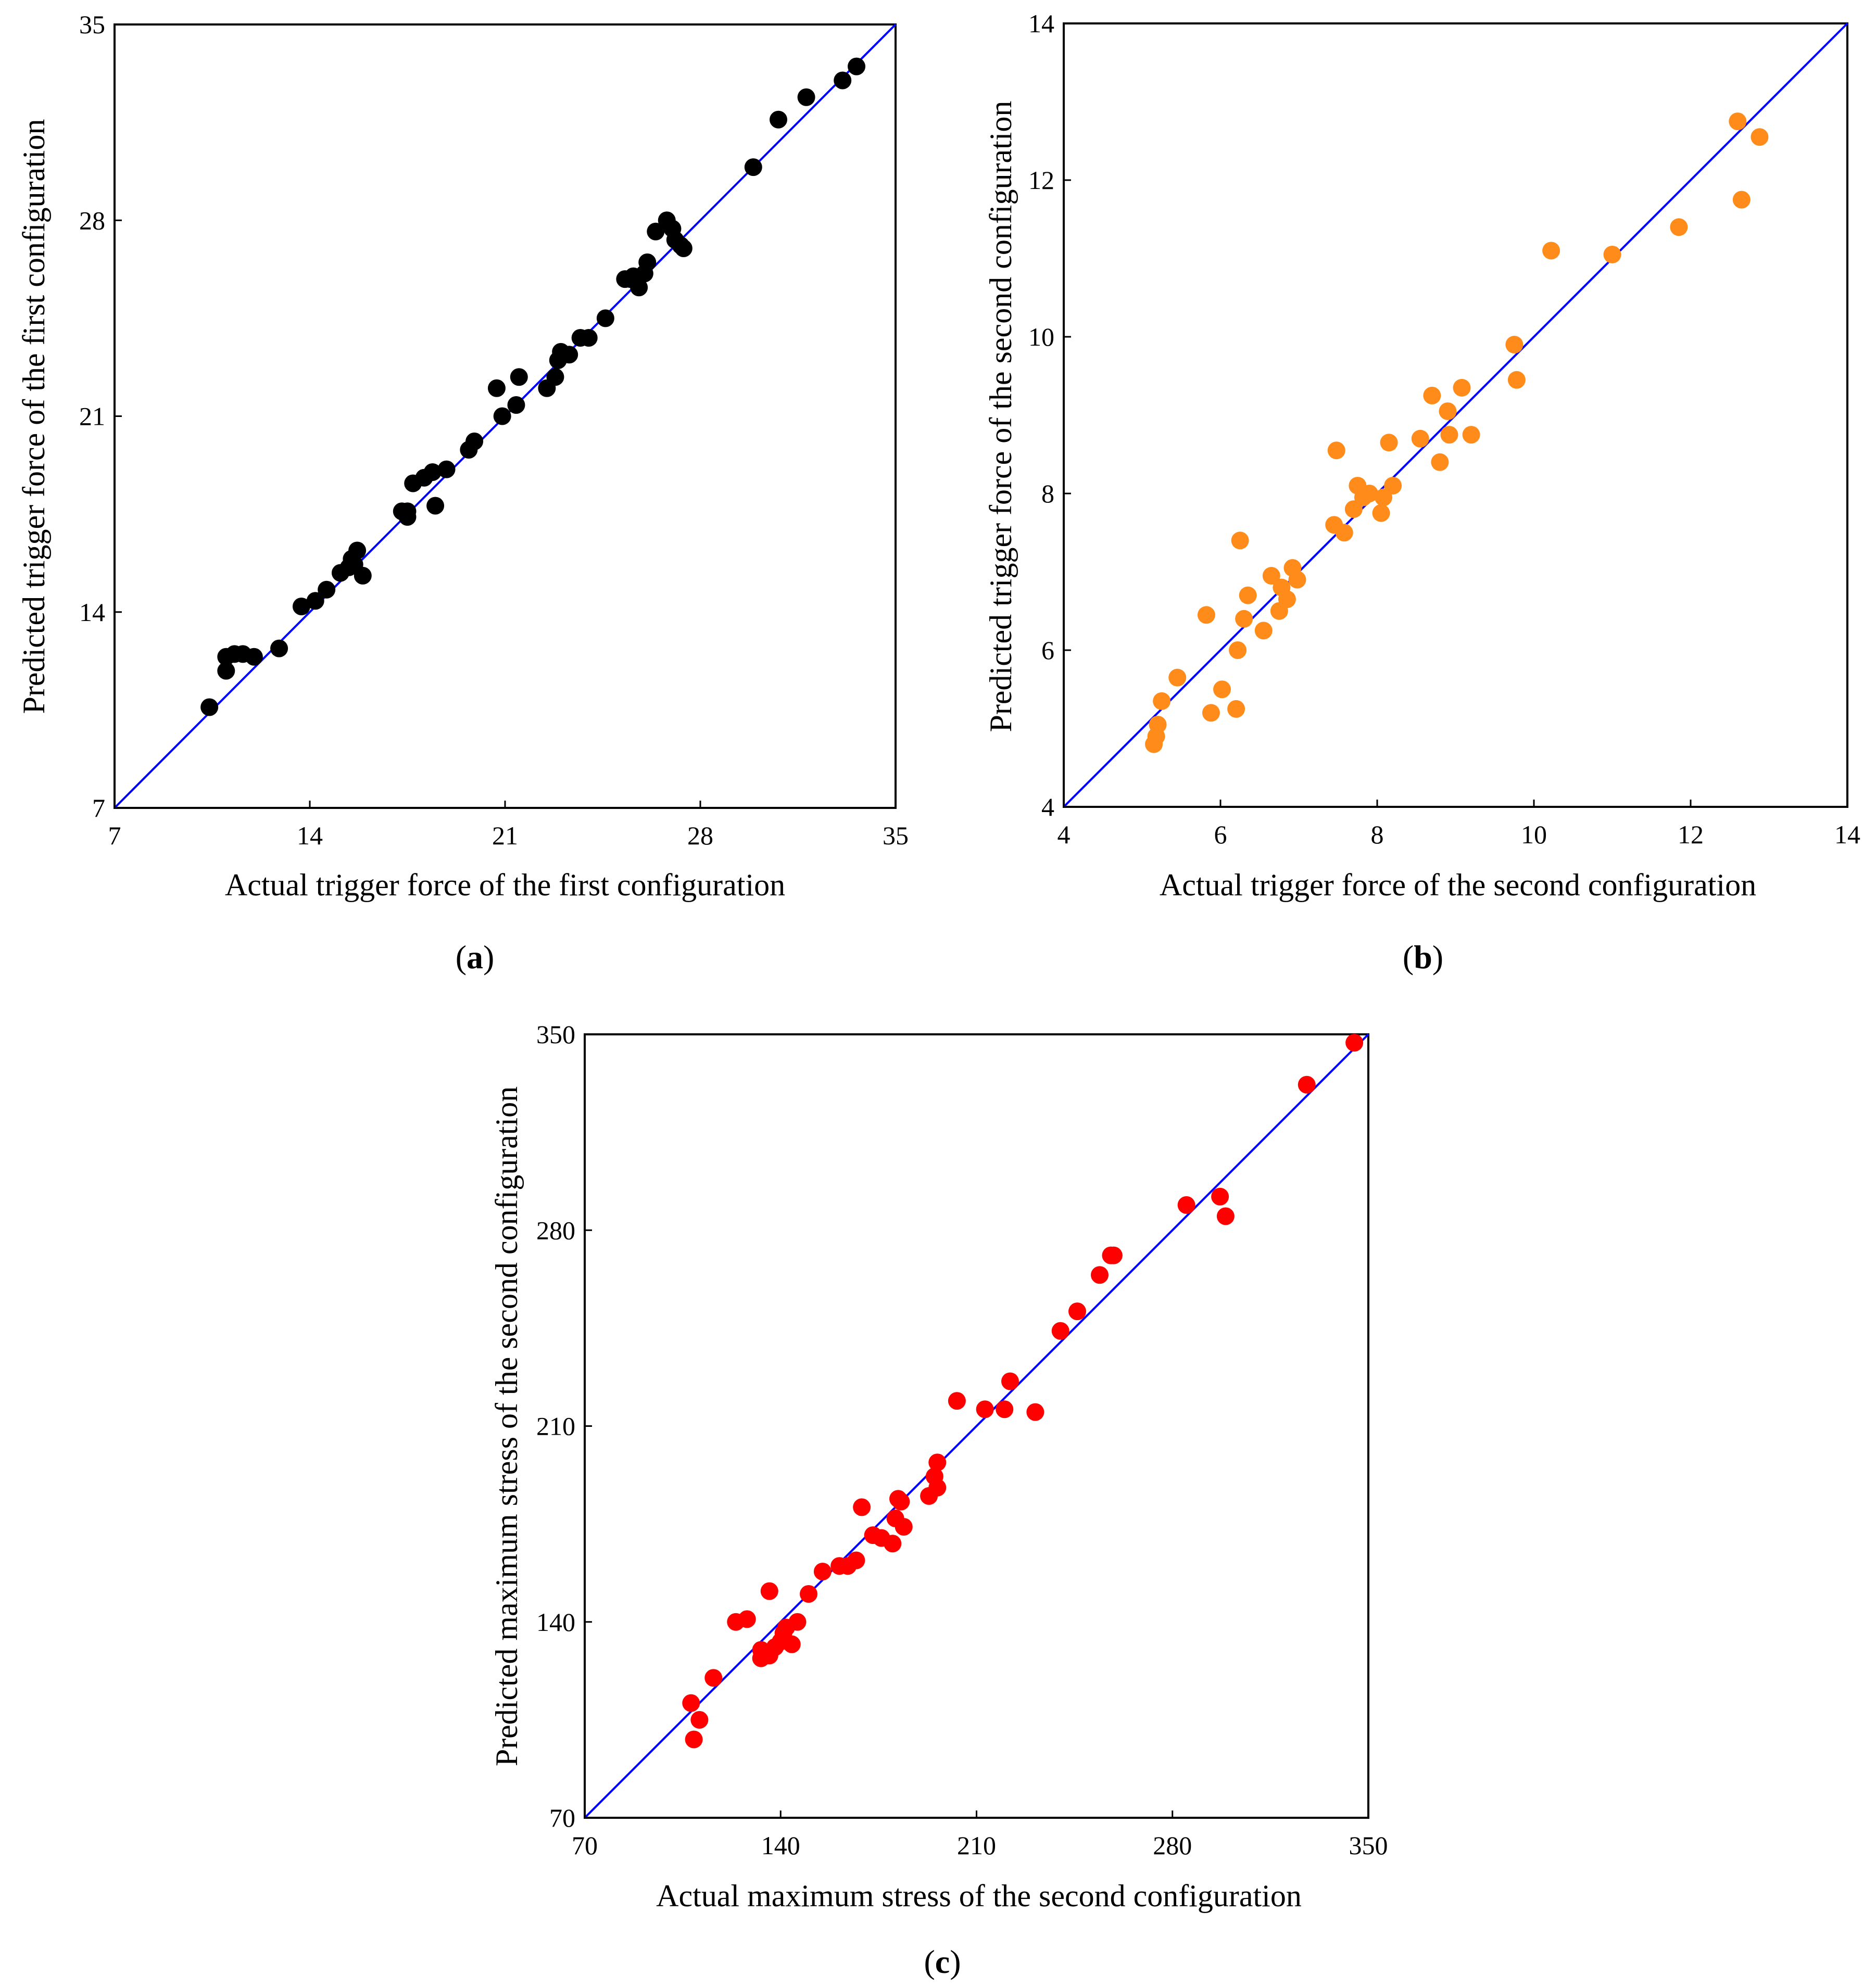 The height and width of the screenshot is (1988, 1876). What do you see at coordinates (92, 24) in the screenshot?
I see `y-tick-label: 35` at bounding box center [92, 24].